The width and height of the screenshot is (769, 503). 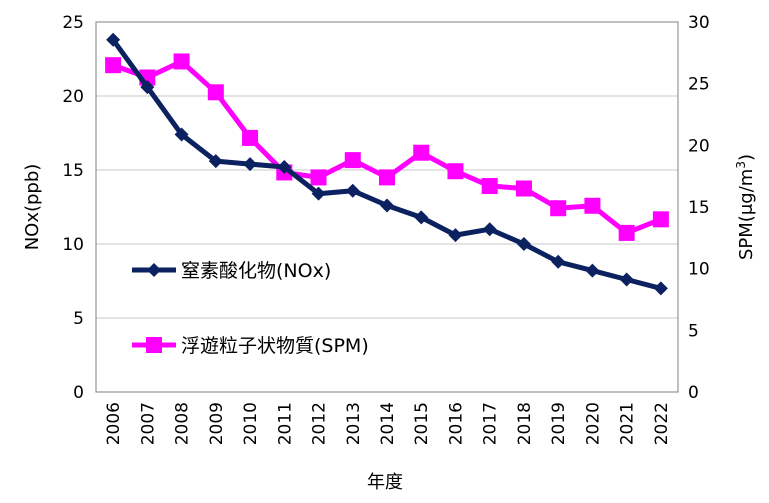 What do you see at coordinates (73, 208) in the screenshot?
I see `left-axis-ticks: 0 5 10 15 20 25` at bounding box center [73, 208].